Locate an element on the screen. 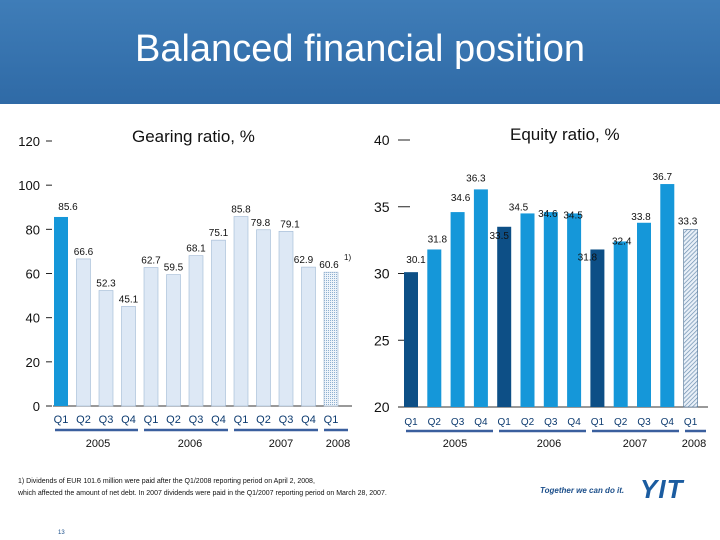  gearing-ytick-label: 40 is located at coordinates (33, 318).